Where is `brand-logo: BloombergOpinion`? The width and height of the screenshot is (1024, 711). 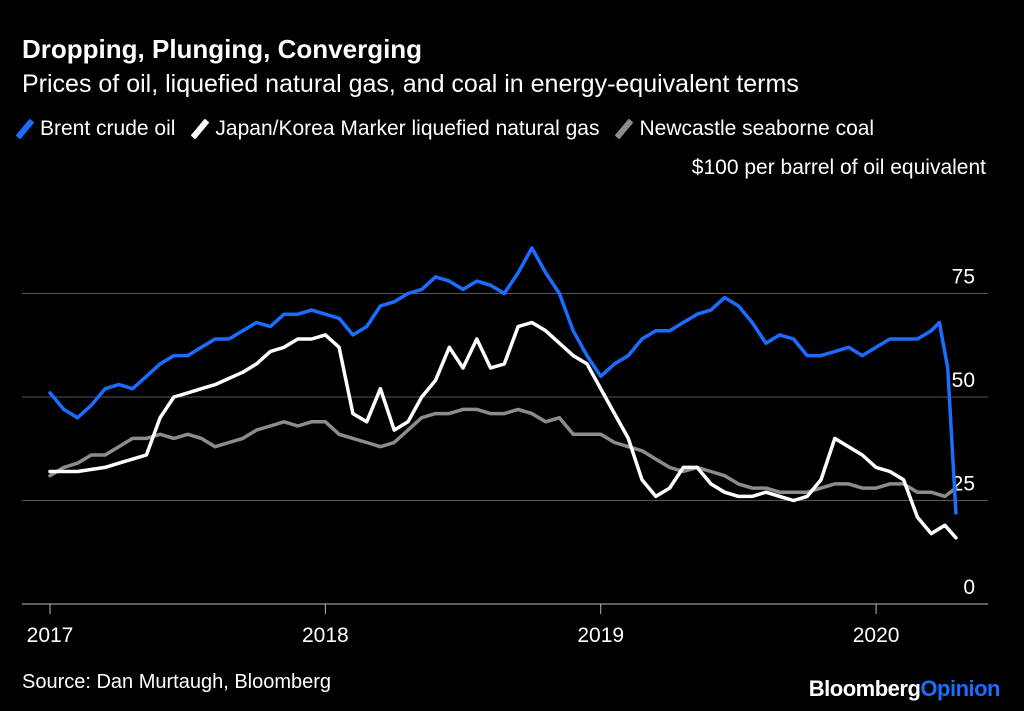
brand-logo: BloombergOpinion is located at coordinates (904, 689).